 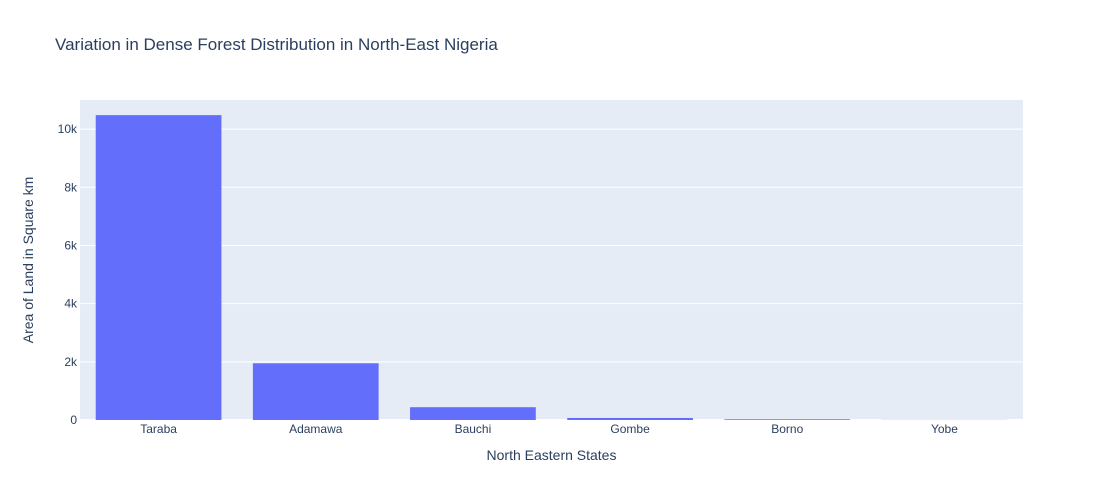 I want to click on y-tick-label: 0, so click(x=73, y=420).